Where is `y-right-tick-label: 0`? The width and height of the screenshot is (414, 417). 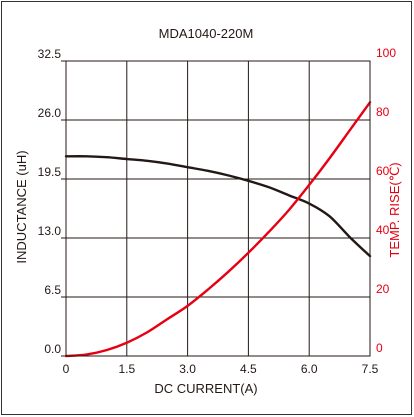
y-right-tick-label: 0 is located at coordinates (379, 348).